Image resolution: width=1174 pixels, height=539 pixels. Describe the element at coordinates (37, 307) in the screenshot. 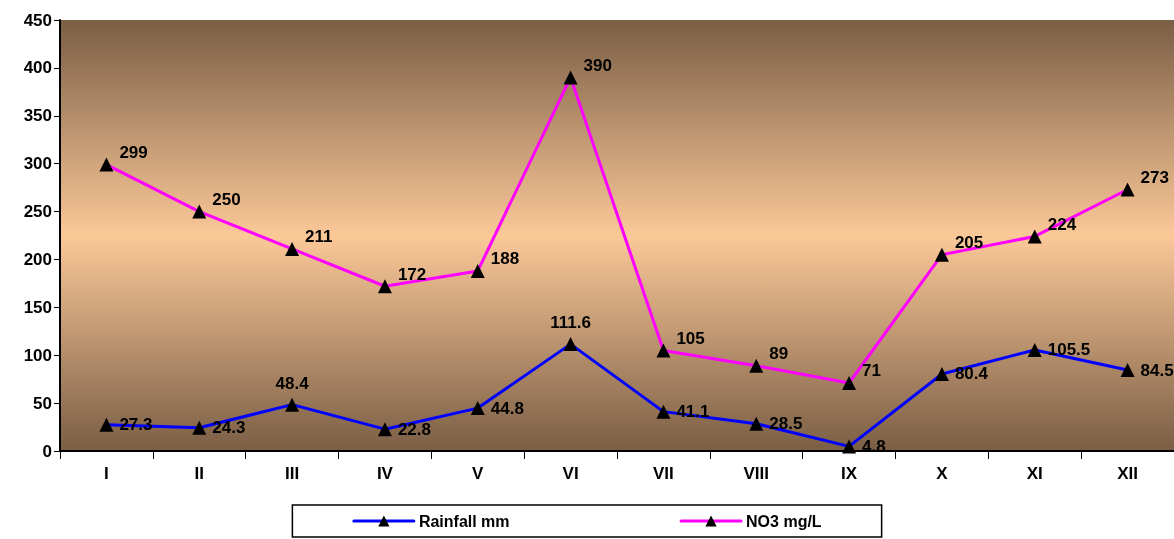

I see `y-tick-label: 150` at that location.